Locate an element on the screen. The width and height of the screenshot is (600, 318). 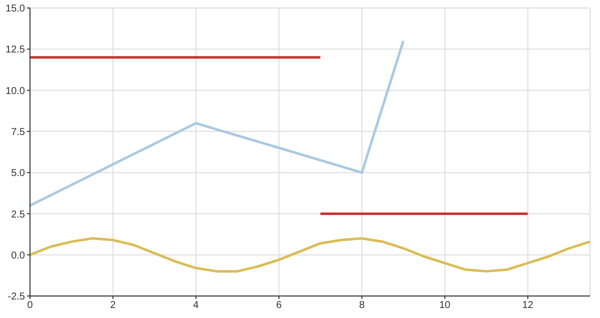
y-tick-label: -2.5 is located at coordinates (17, 297).